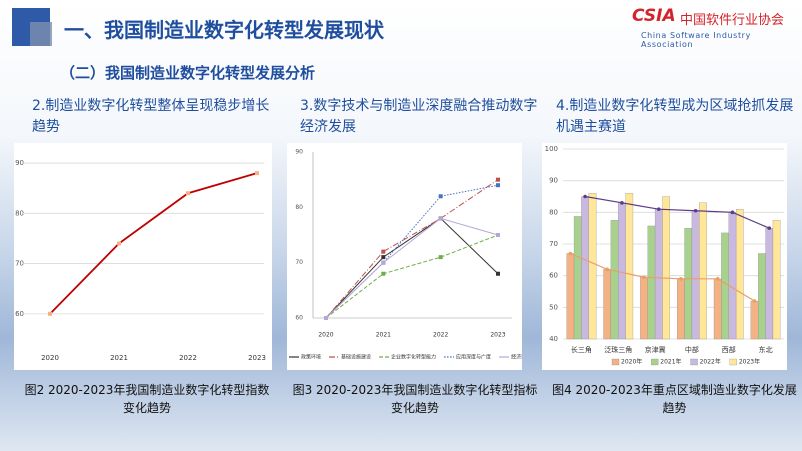 The height and width of the screenshot is (451, 802). I want to click on x-tick-label: 东北, so click(766, 349).